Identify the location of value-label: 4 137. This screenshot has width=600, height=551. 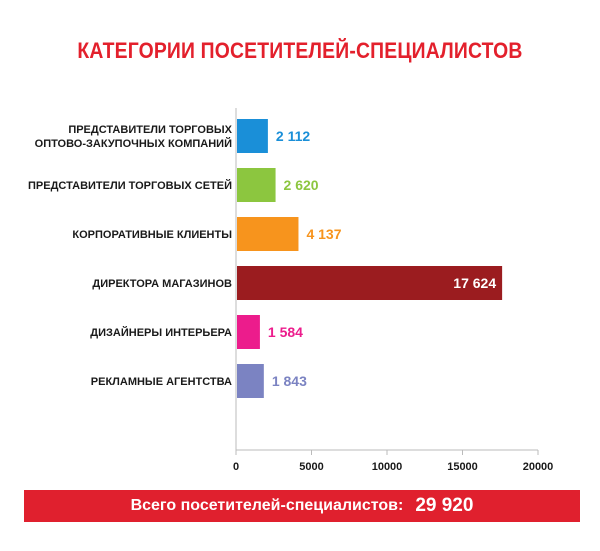
(323, 234).